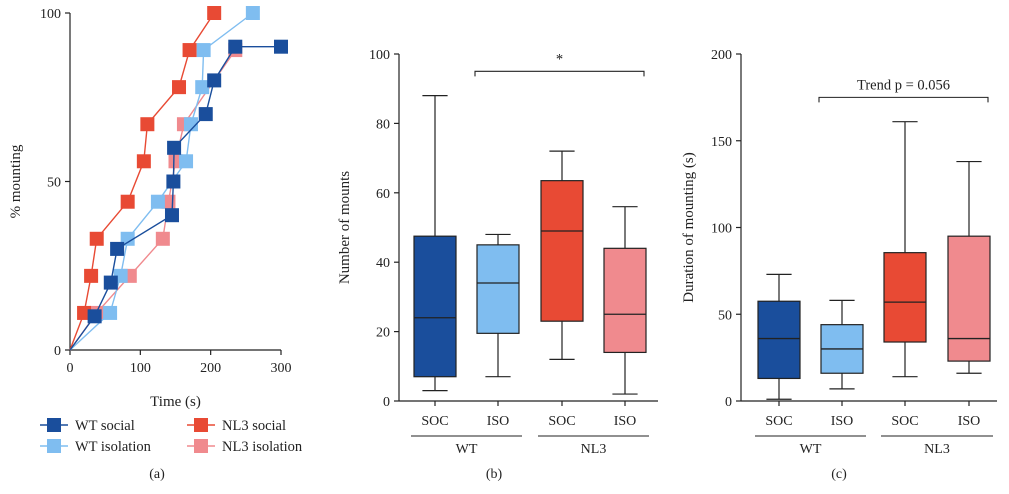 The height and width of the screenshot is (494, 1009). What do you see at coordinates (105, 426) in the screenshot?
I see `legend-label: WT social` at bounding box center [105, 426].